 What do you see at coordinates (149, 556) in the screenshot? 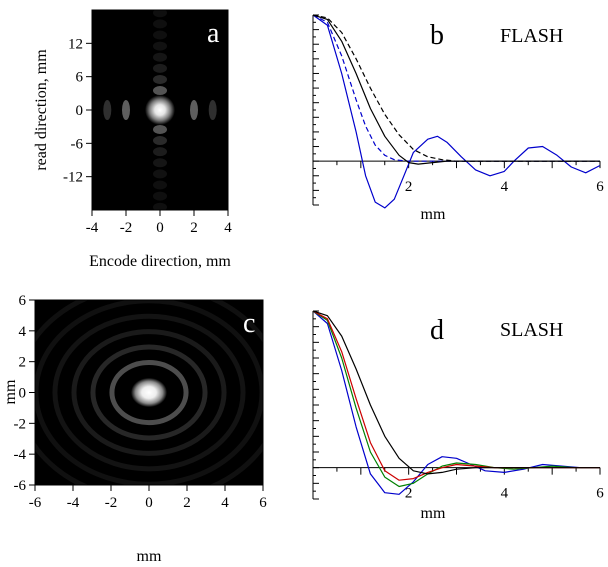
I see `panel-c-xlabel: mm` at bounding box center [149, 556].